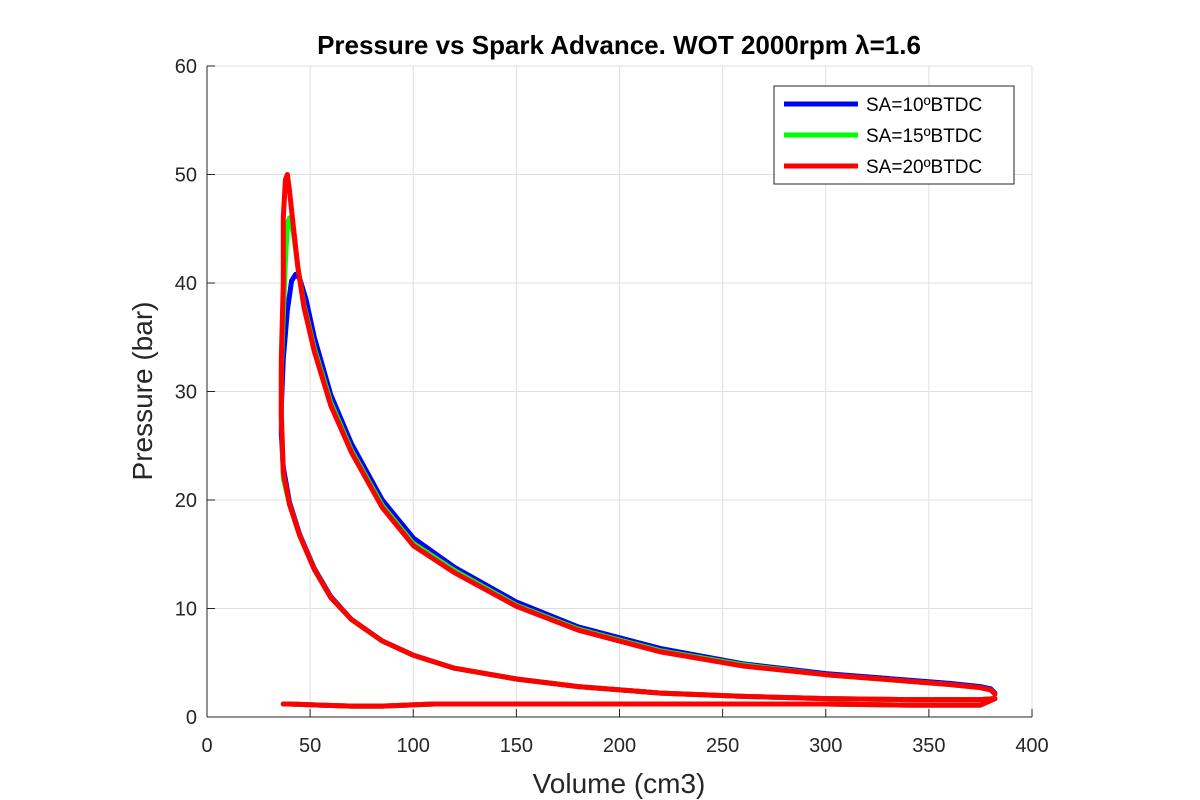 The image size is (1200, 800). What do you see at coordinates (186, 67) in the screenshot?
I see `y-tick-label: 60` at bounding box center [186, 67].